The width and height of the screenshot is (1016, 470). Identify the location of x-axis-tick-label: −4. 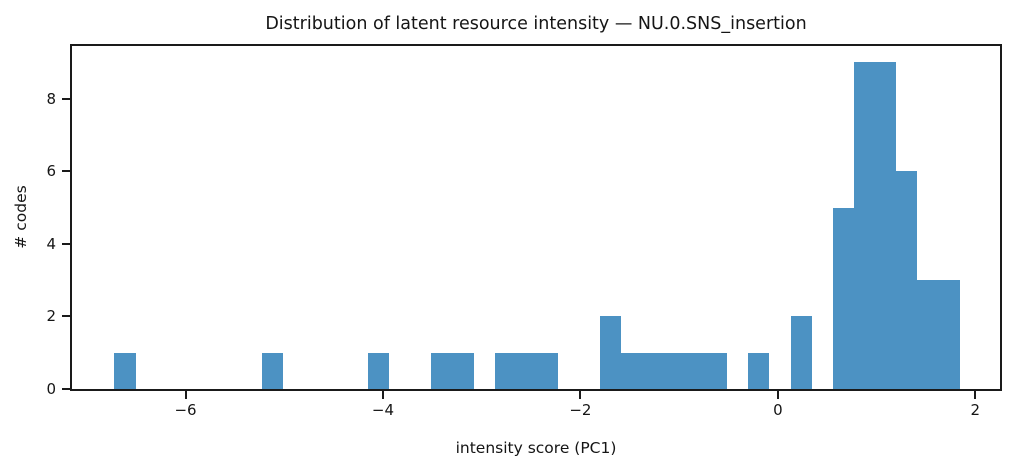
(383, 410).